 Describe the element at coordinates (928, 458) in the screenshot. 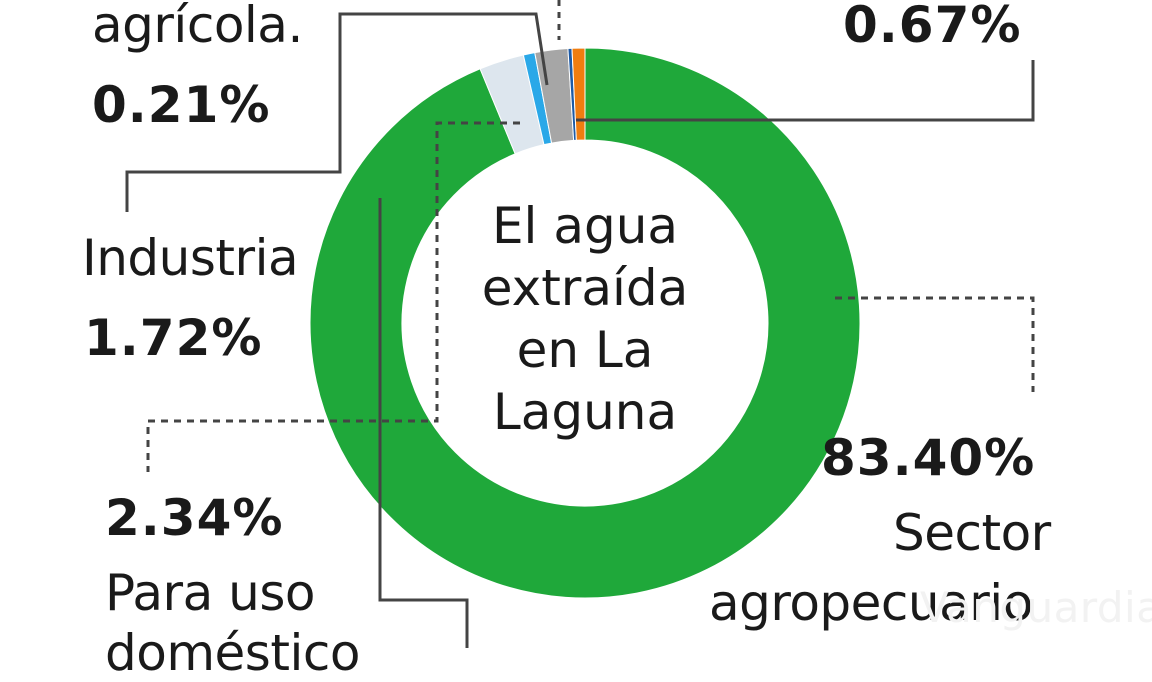

I see `label-agro-pct: 83.40%` at that location.